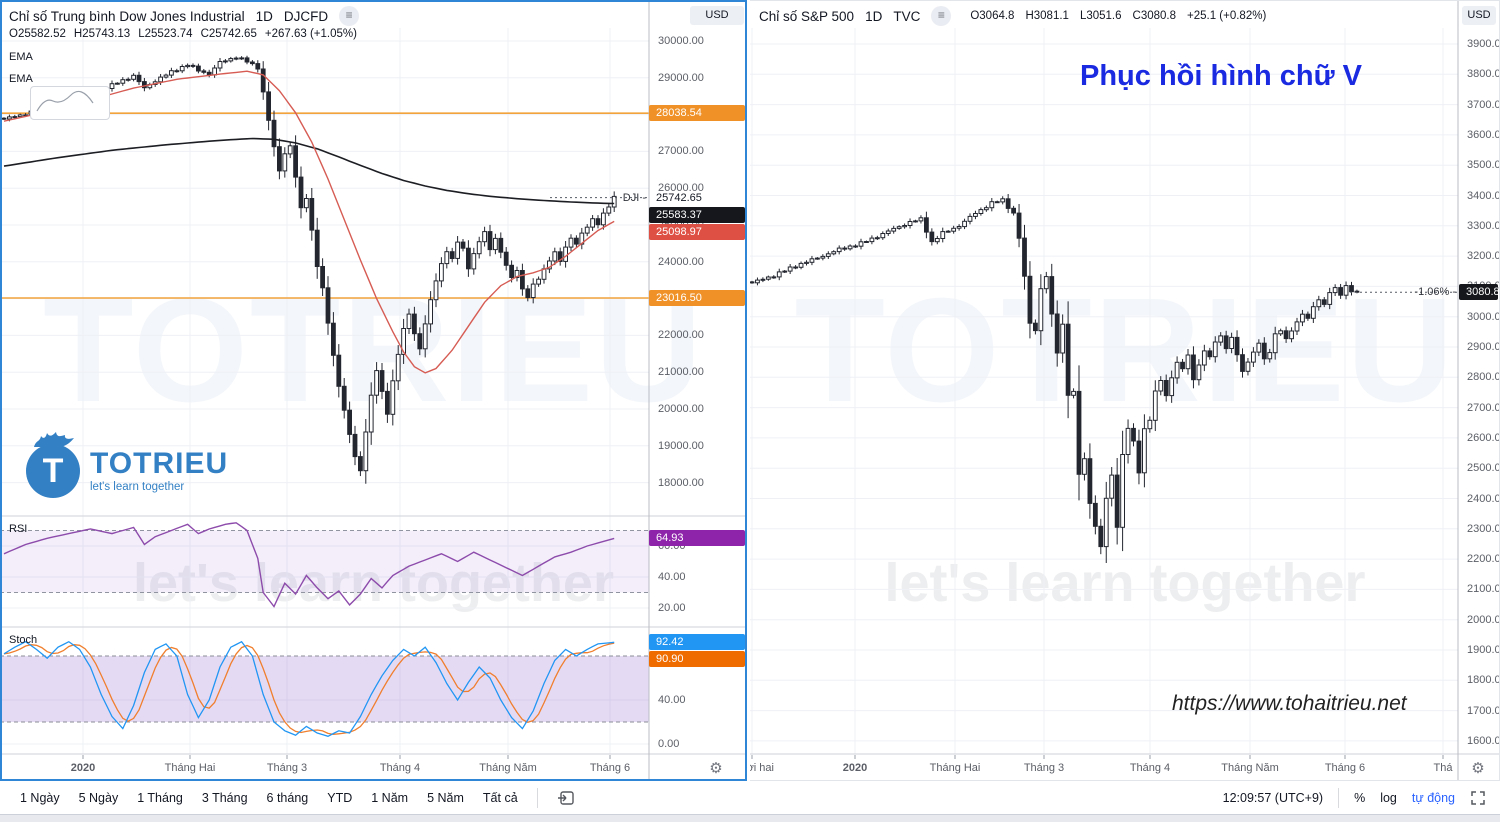 The width and height of the screenshot is (1500, 822). Describe the element at coordinates (1433, 797) in the screenshot. I see `auto-scale-button: tự động` at that location.